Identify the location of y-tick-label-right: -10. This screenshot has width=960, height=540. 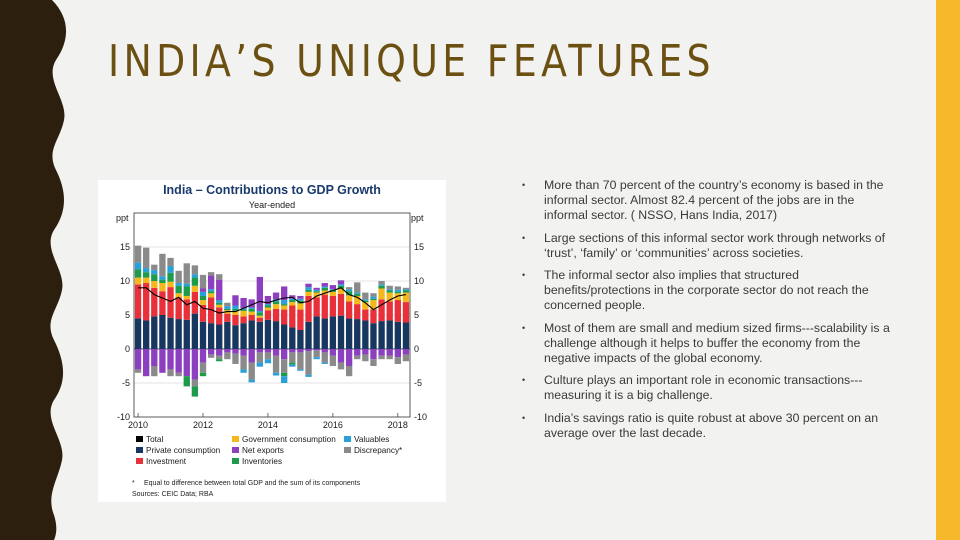
(420, 417).